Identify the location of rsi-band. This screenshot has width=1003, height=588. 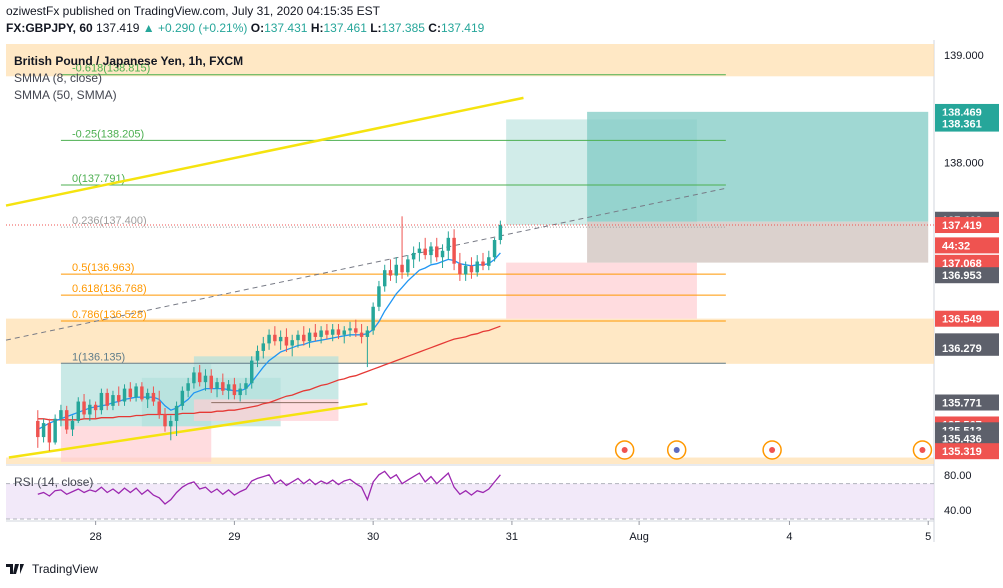
(470, 501).